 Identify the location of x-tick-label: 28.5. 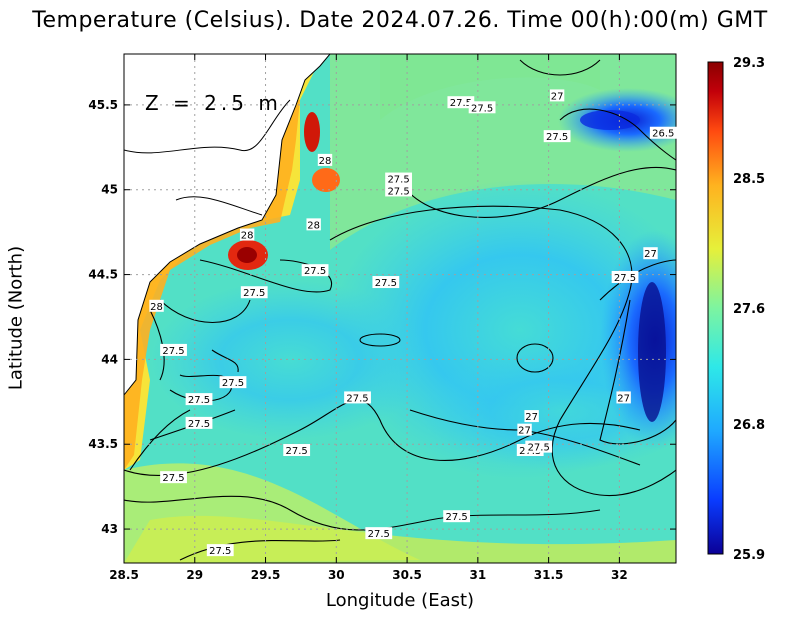
(124, 575).